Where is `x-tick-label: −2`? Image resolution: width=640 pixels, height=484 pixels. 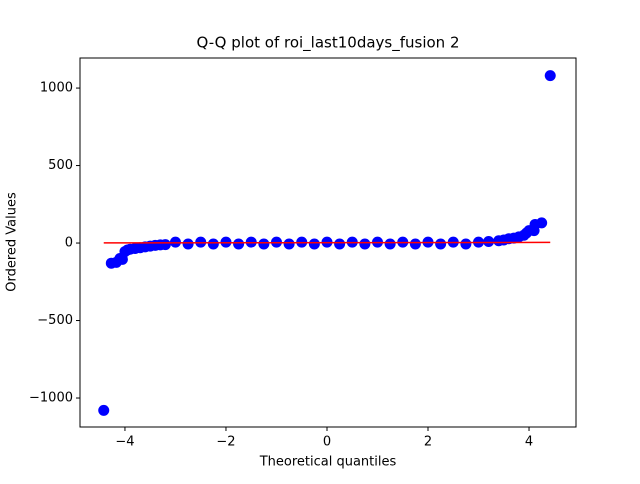 x-tick-label: −2 is located at coordinates (225, 442).